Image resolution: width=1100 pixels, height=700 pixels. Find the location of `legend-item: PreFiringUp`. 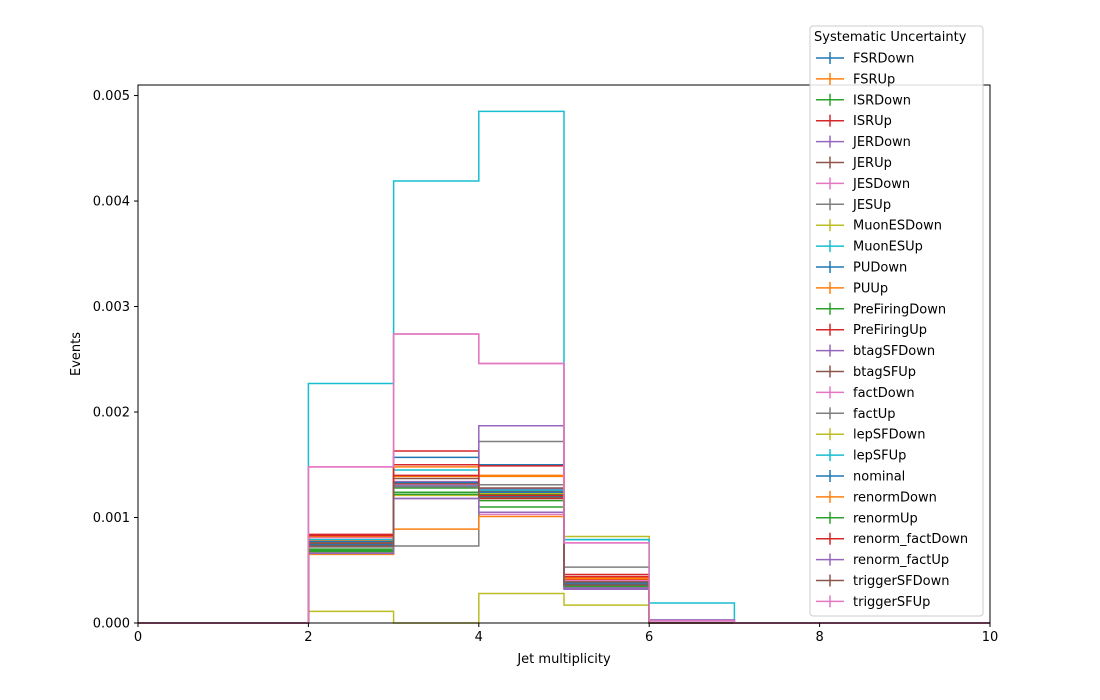

legend-item: PreFiringUp is located at coordinates (871, 330).